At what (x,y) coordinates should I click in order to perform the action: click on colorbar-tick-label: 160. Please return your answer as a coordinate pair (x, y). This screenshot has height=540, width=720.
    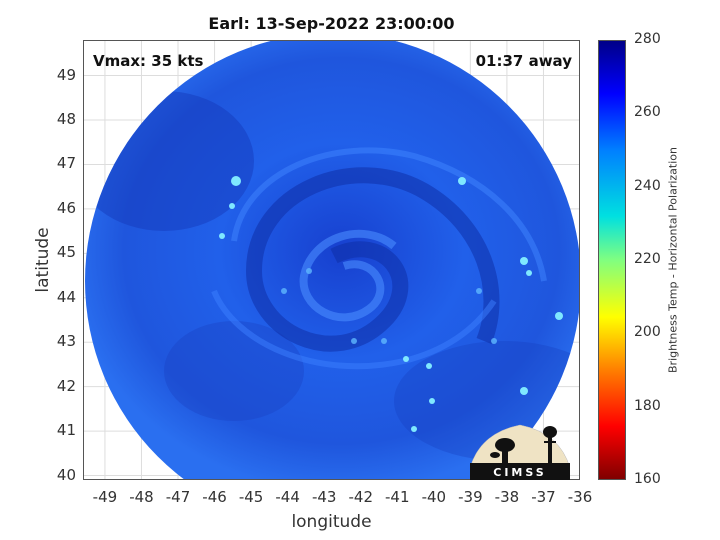
    Looking at the image, I should click on (647, 479).